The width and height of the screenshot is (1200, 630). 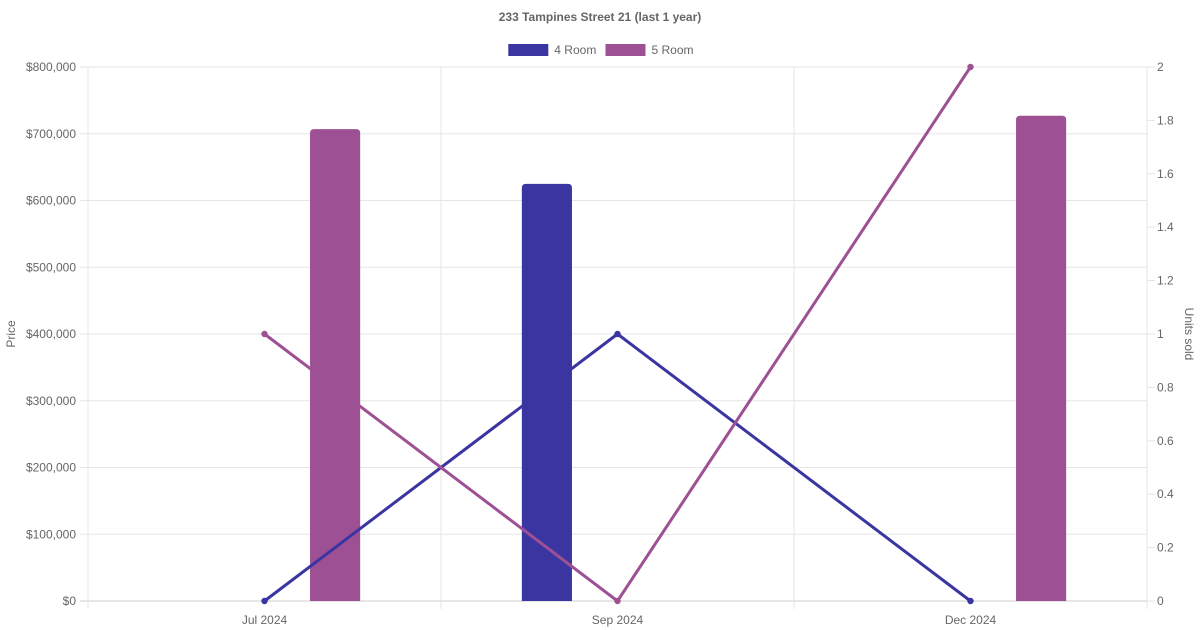 What do you see at coordinates (575, 50) in the screenshot?
I see `legend-label-4-room: 4 Room` at bounding box center [575, 50].